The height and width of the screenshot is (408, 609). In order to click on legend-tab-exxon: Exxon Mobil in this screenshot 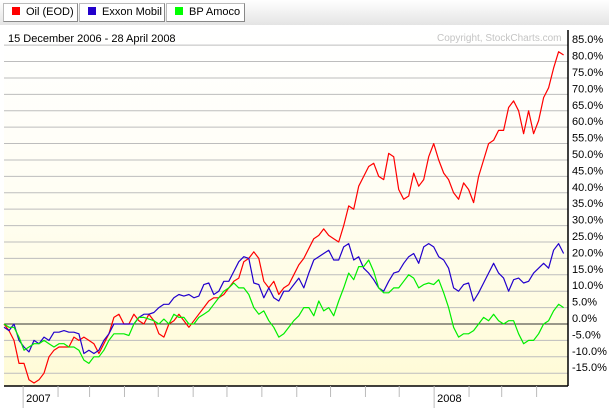, I will do `click(122, 12)`.